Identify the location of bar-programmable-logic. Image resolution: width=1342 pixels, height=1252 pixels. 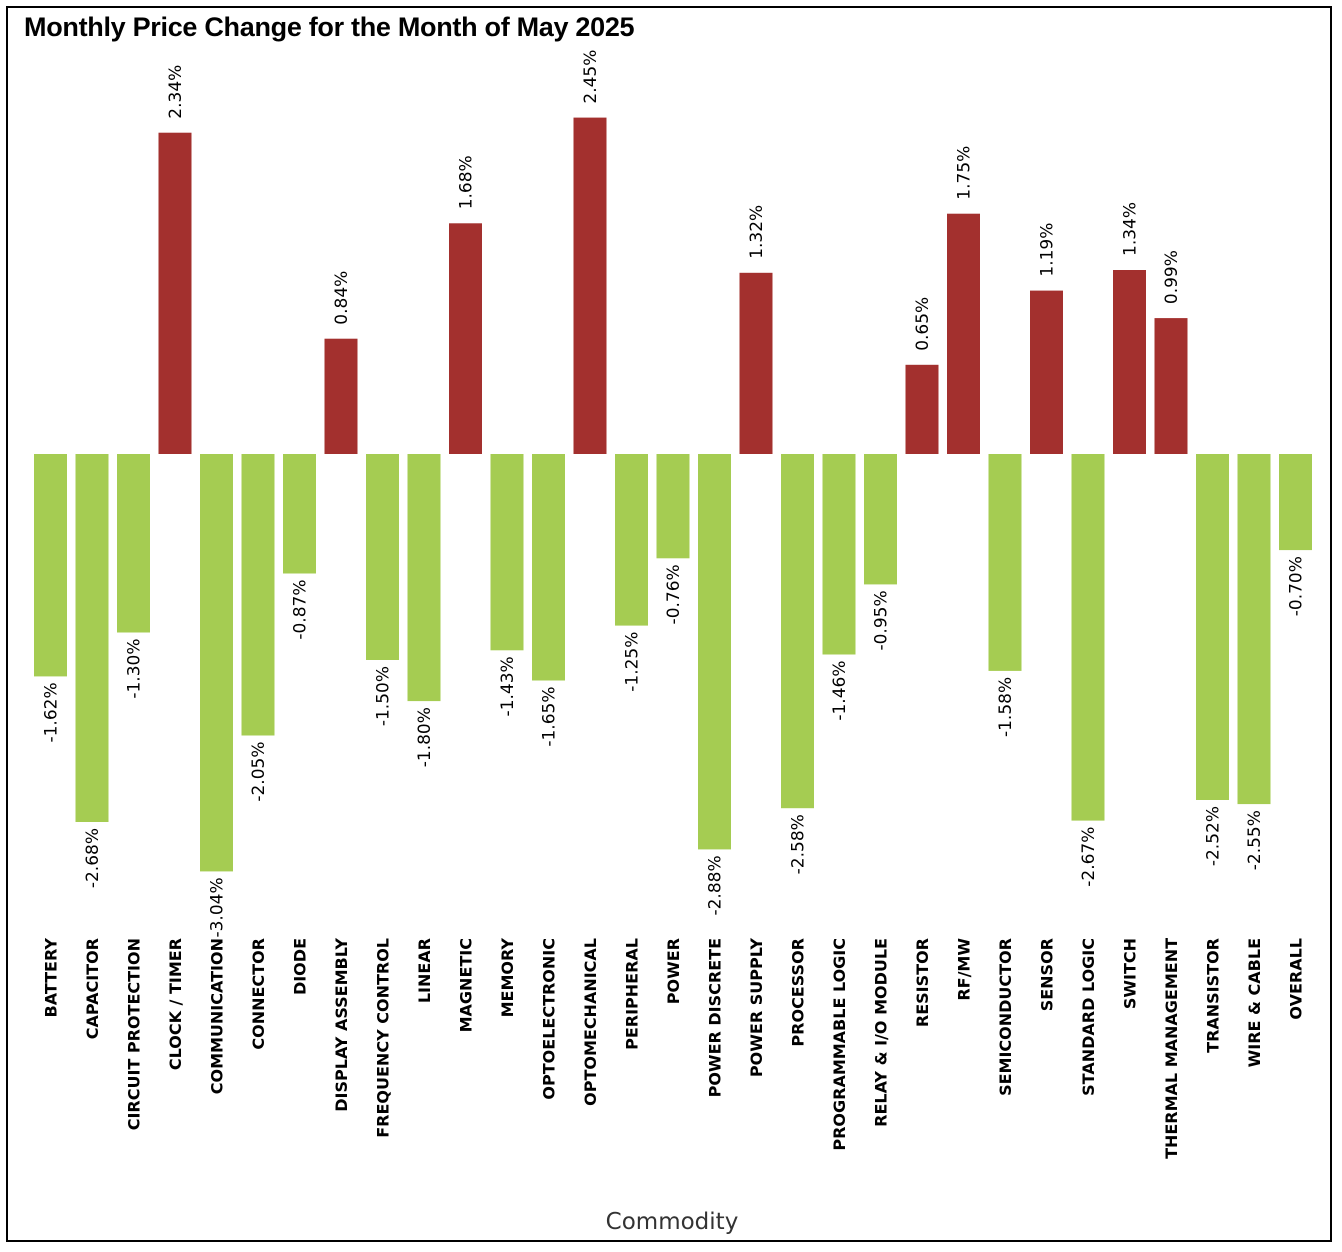
(839, 554).